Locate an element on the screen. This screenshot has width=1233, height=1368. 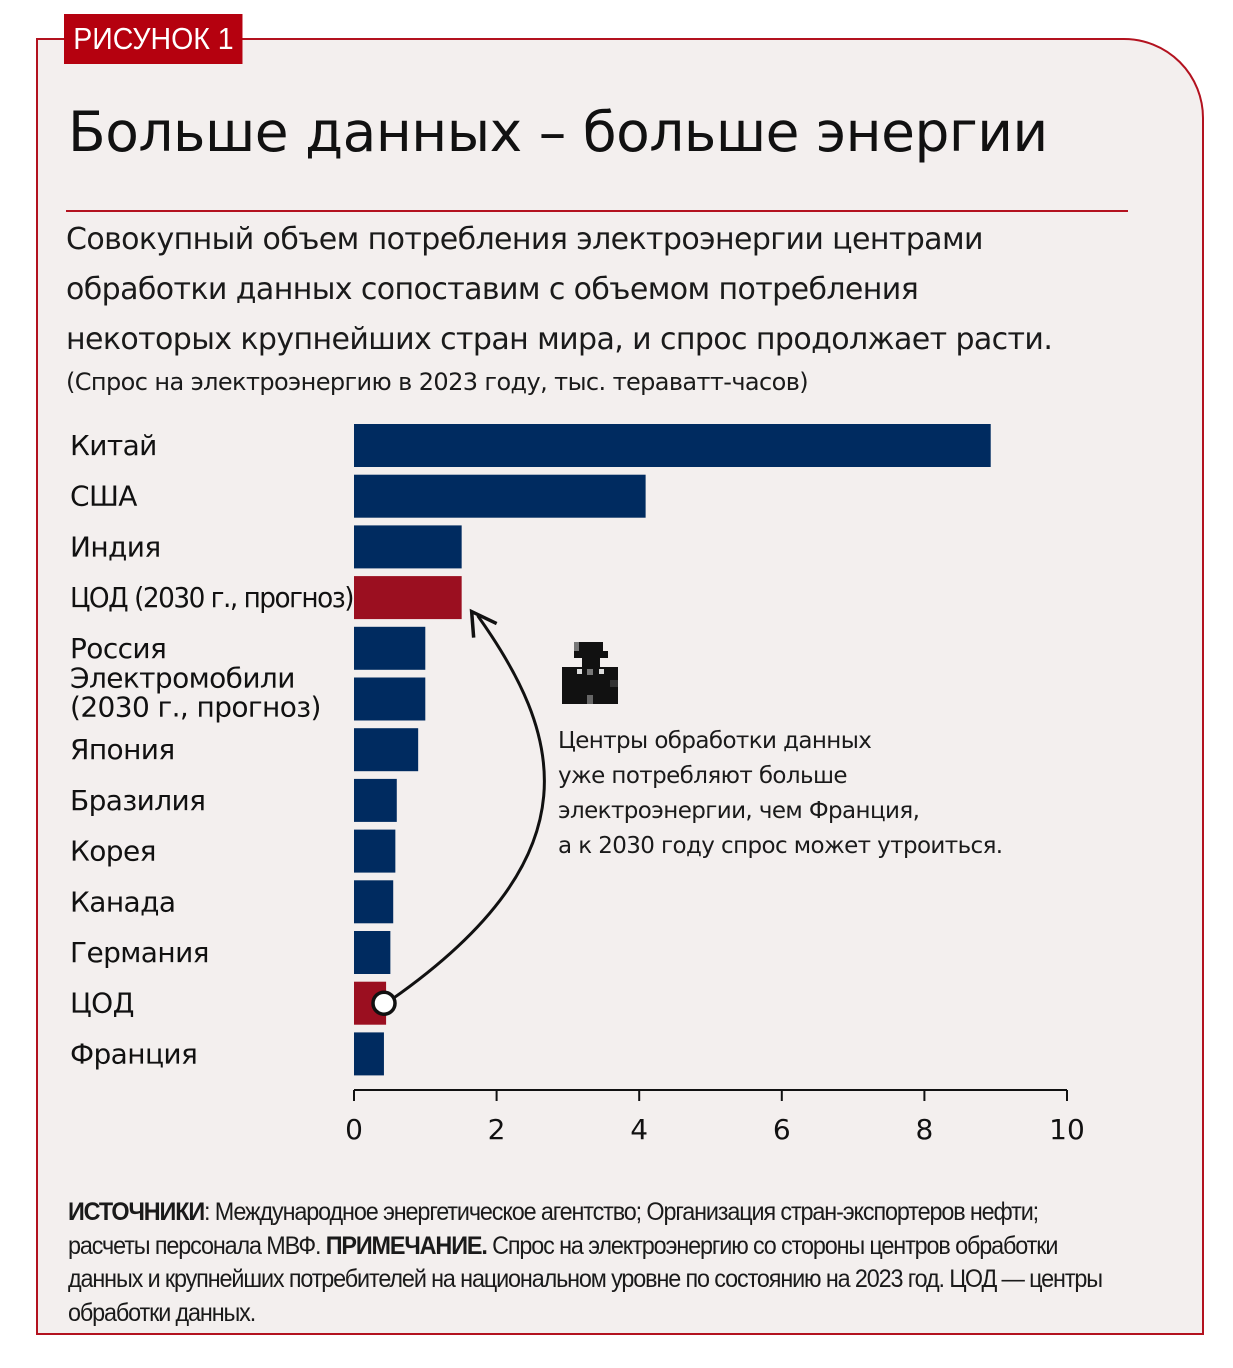
arrow-curve is located at coordinates (468, 807).